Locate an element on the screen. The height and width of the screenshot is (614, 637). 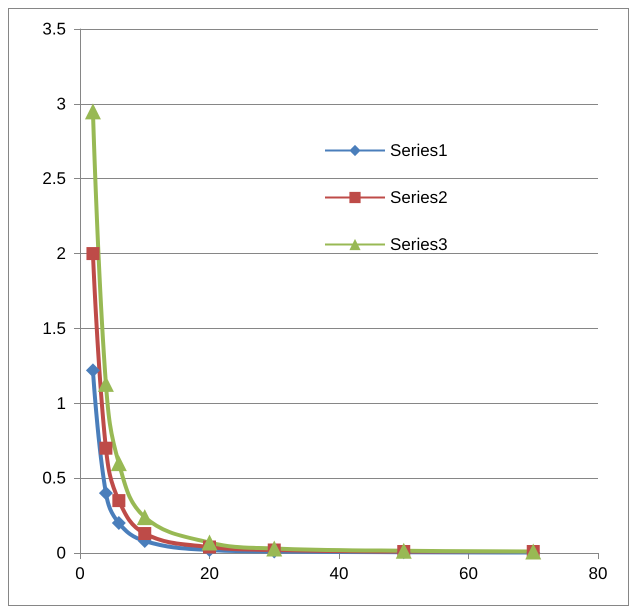
y-tick-label: 0 is located at coordinates (61, 553).